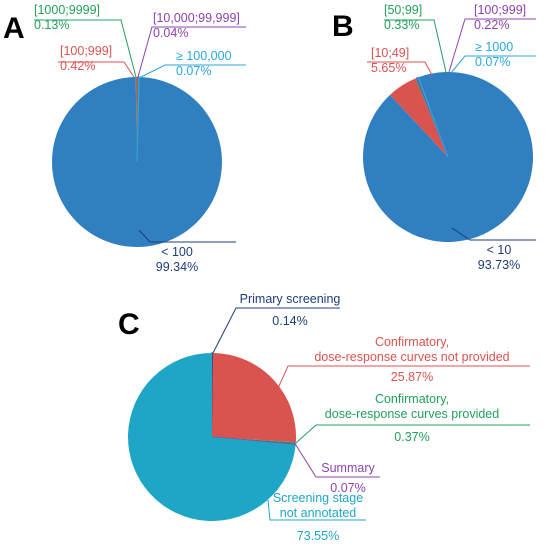 Image resolution: width=550 pixels, height=549 pixels. I want to click on panel-c-label-confirmatory-dose-response-curves-provided-line2: dose-response curves provided, so click(412, 414).